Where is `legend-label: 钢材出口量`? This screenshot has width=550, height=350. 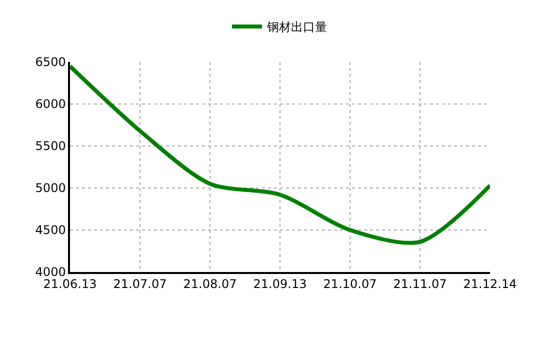
legend-label: 钢材出口量 is located at coordinates (296, 27).